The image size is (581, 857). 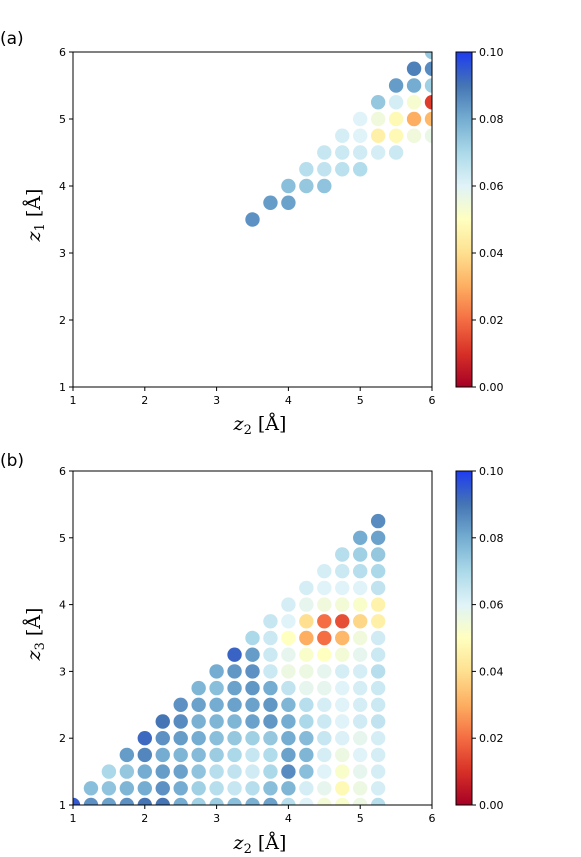 What do you see at coordinates (491, 119) in the screenshot?
I see `colorbar-tick-label: 0.08` at bounding box center [491, 119].